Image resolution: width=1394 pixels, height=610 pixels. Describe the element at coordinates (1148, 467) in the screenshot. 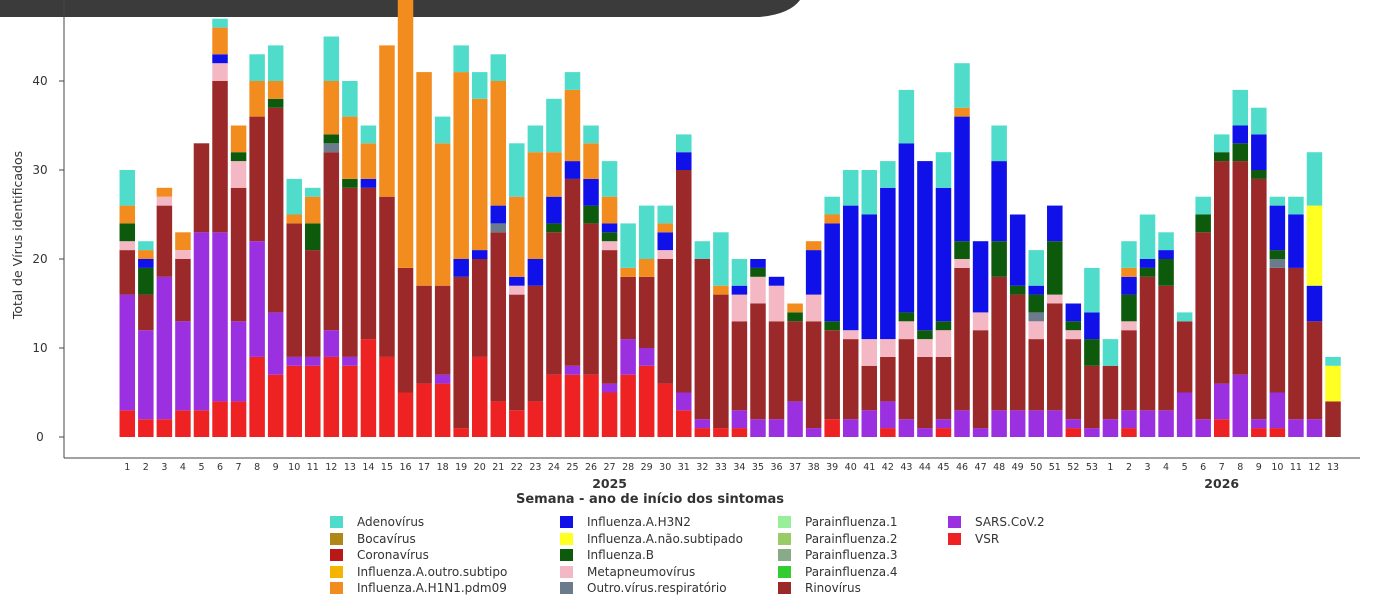

I see `x-tick-label: 3` at that location.